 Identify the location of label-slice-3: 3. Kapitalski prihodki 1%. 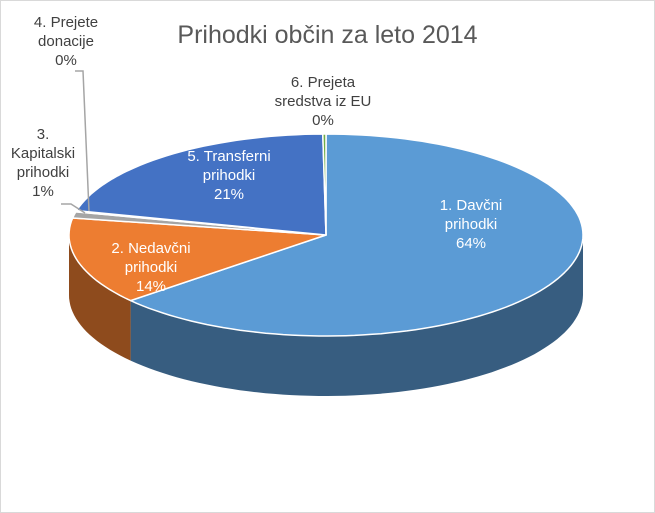
(43, 163).